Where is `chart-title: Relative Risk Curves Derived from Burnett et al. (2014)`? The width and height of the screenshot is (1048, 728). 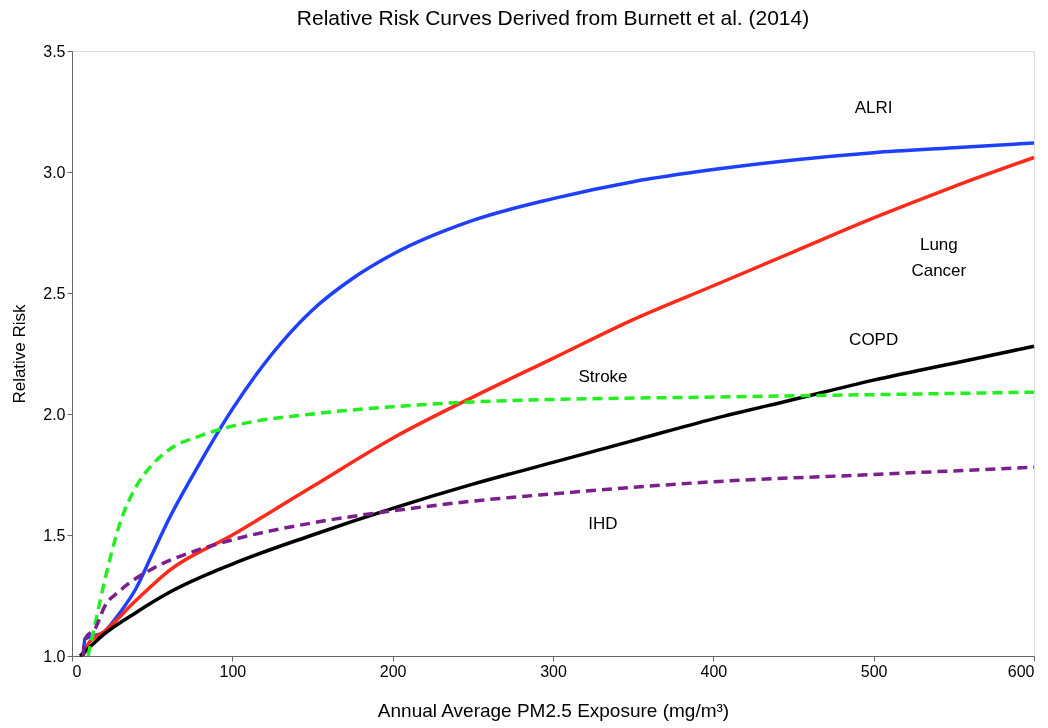 chart-title: Relative Risk Curves Derived from Burnett et al. (2014) is located at coordinates (553, 17).